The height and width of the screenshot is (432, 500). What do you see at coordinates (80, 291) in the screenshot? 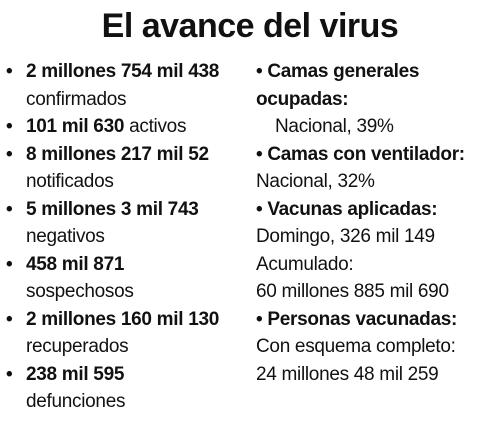
I see `stat-label: sospechosos` at bounding box center [80, 291].